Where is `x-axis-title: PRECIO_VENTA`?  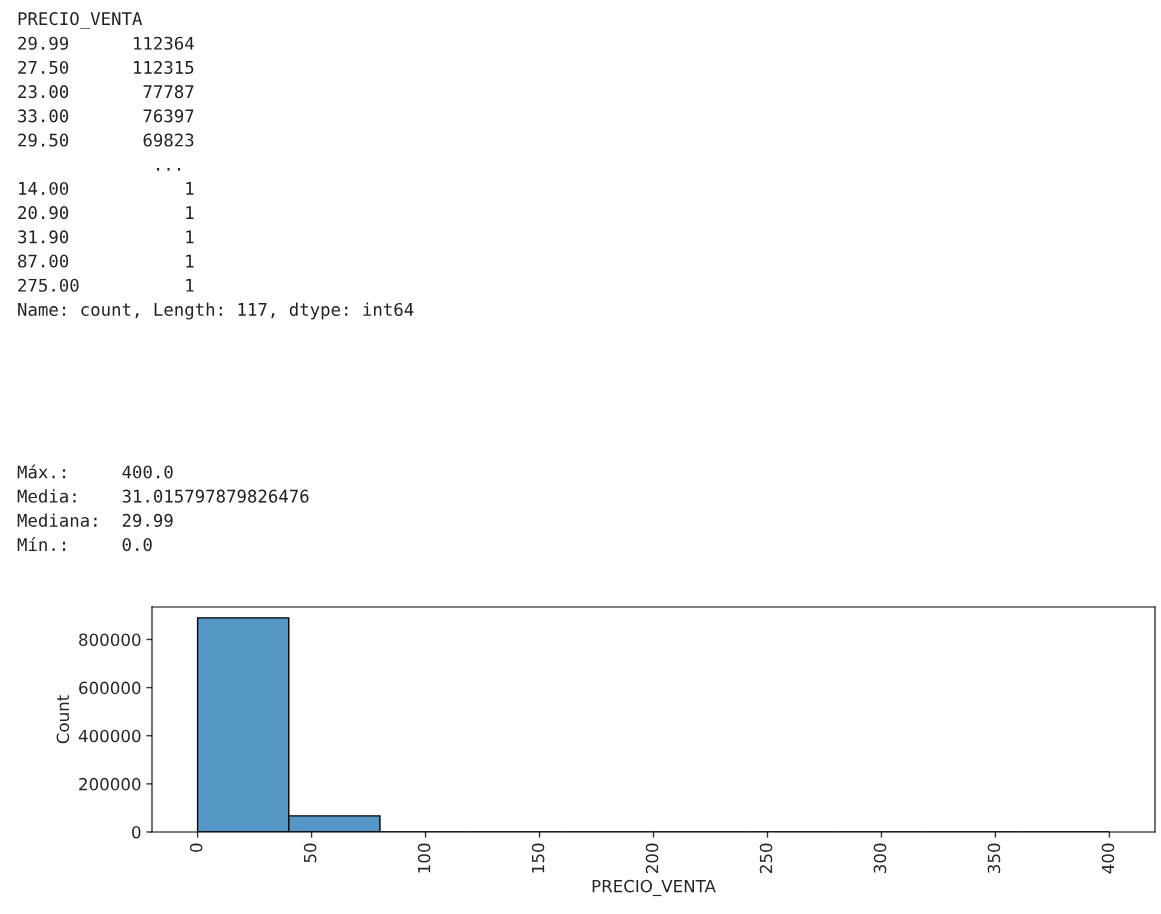
x-axis-title: PRECIO_VENTA is located at coordinates (654, 888).